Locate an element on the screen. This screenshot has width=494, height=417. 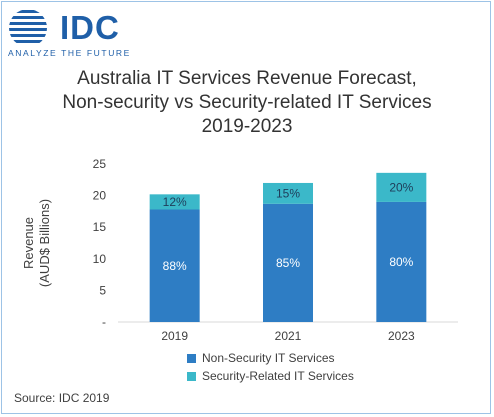
legend-swatch-security is located at coordinates (191, 376).